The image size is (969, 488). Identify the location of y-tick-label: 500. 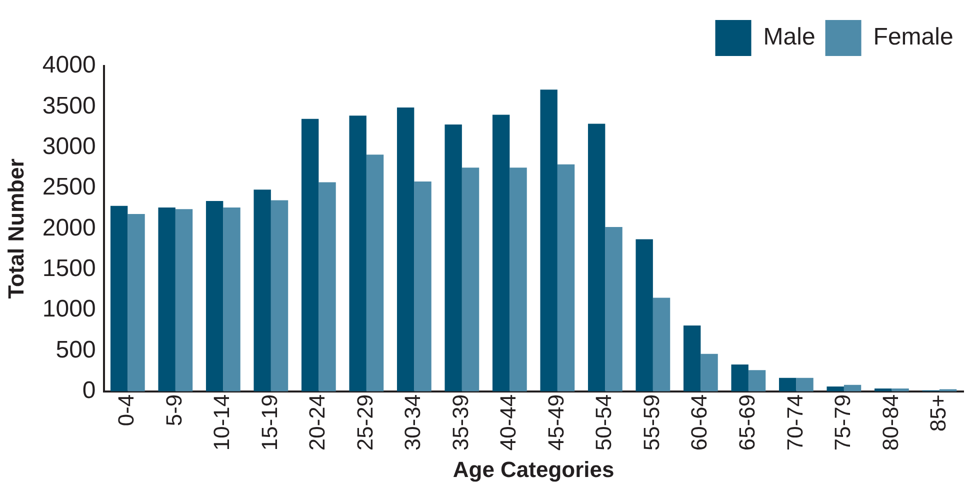
(76, 350).